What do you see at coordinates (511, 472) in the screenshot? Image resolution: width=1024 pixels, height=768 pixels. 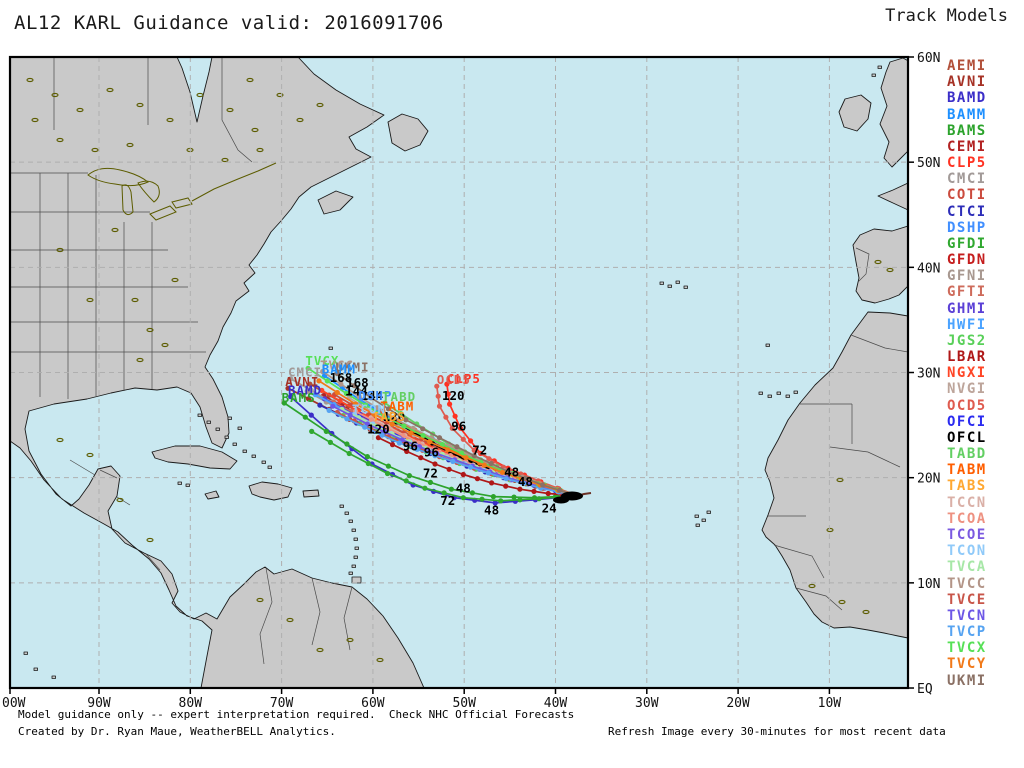 I see `hour-label-48-4: 48` at bounding box center [511, 472].